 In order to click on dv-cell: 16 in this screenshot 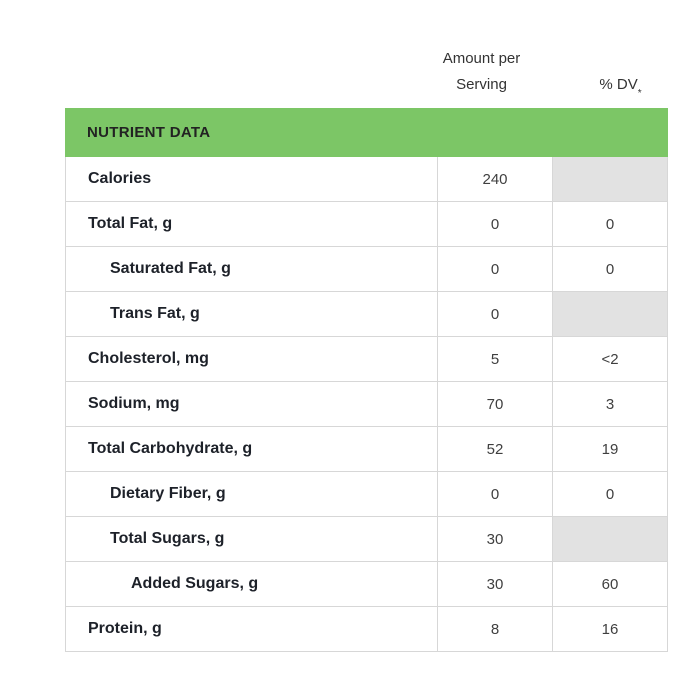, I will do `click(609, 629)`.